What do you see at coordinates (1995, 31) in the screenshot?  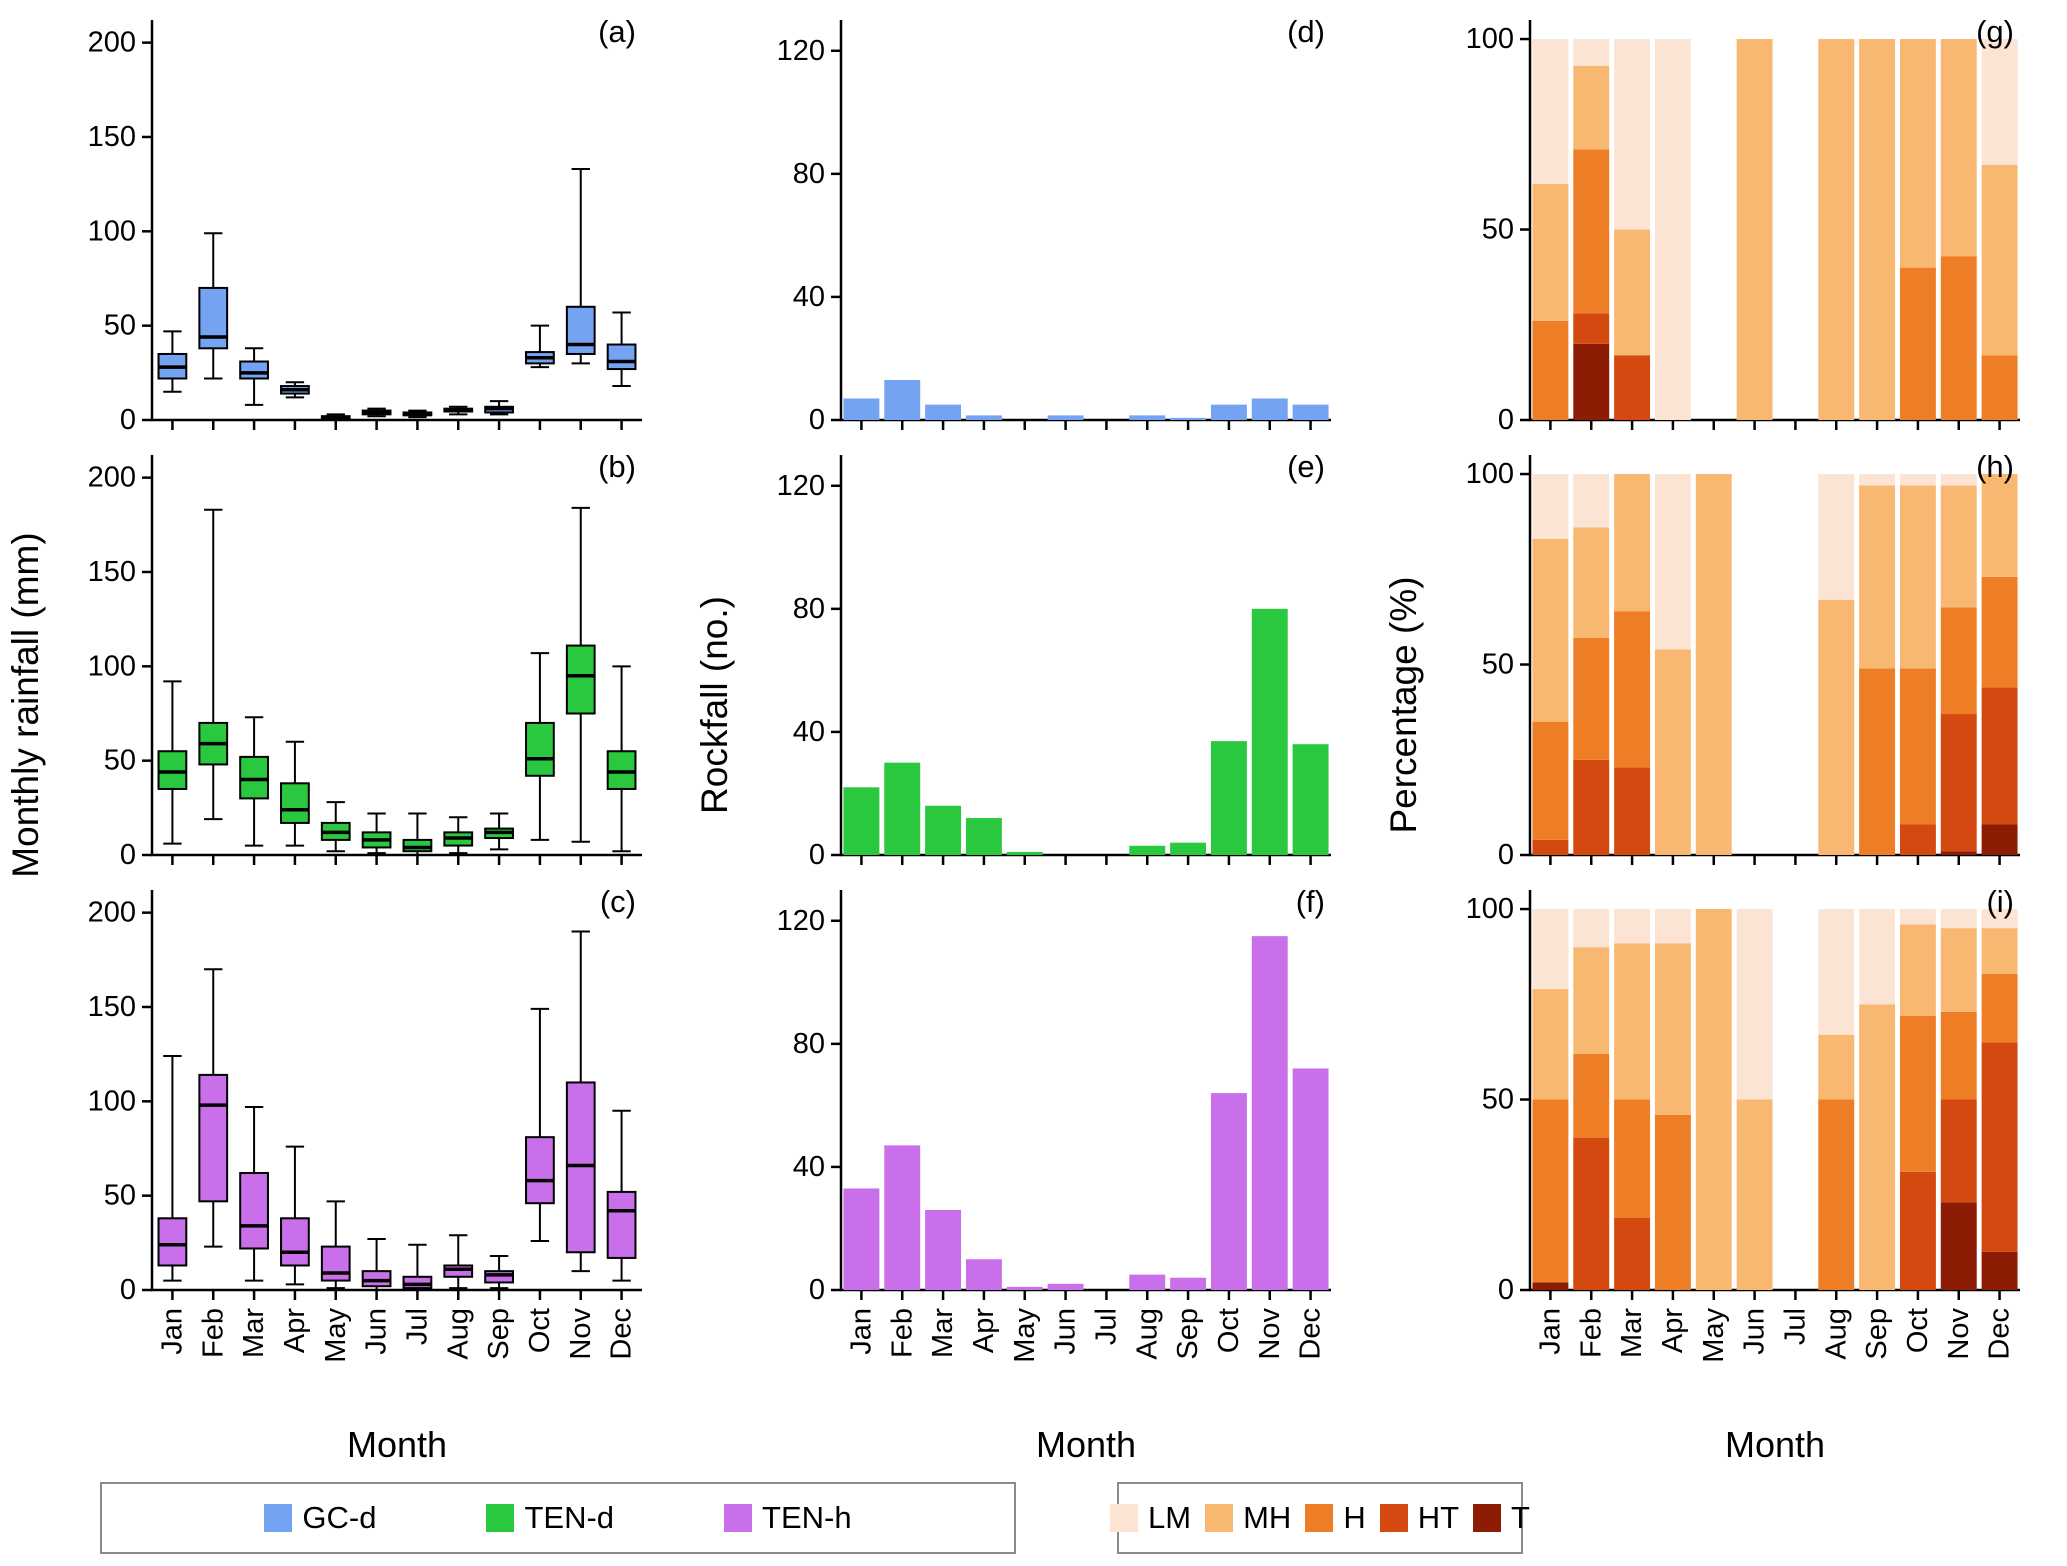 I see `panel-letter-(g): (g)` at bounding box center [1995, 31].